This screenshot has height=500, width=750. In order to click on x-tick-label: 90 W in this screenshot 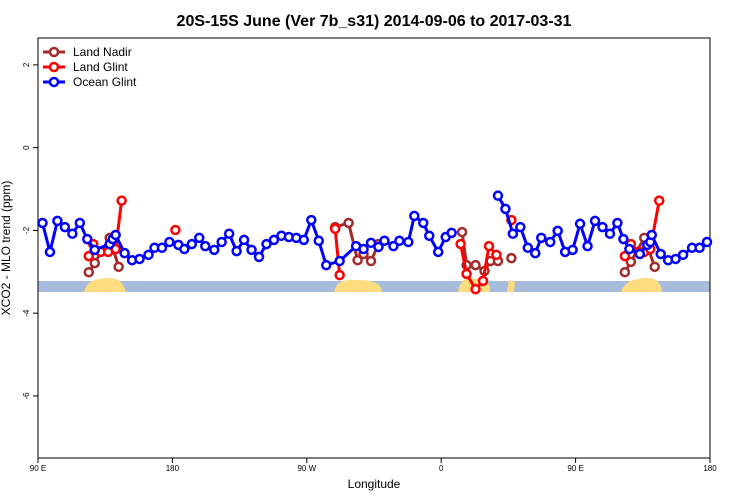, I will do `click(306, 468)`.